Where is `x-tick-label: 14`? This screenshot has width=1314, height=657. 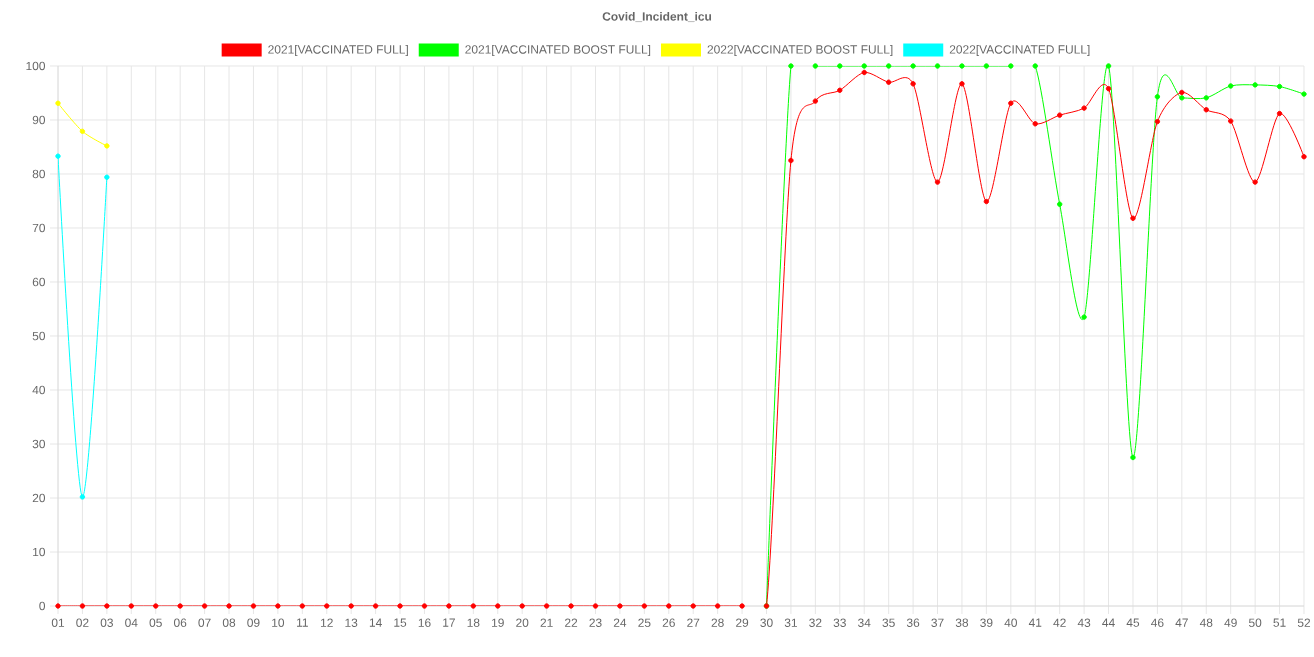
x-tick-label: 14 is located at coordinates (375, 622).